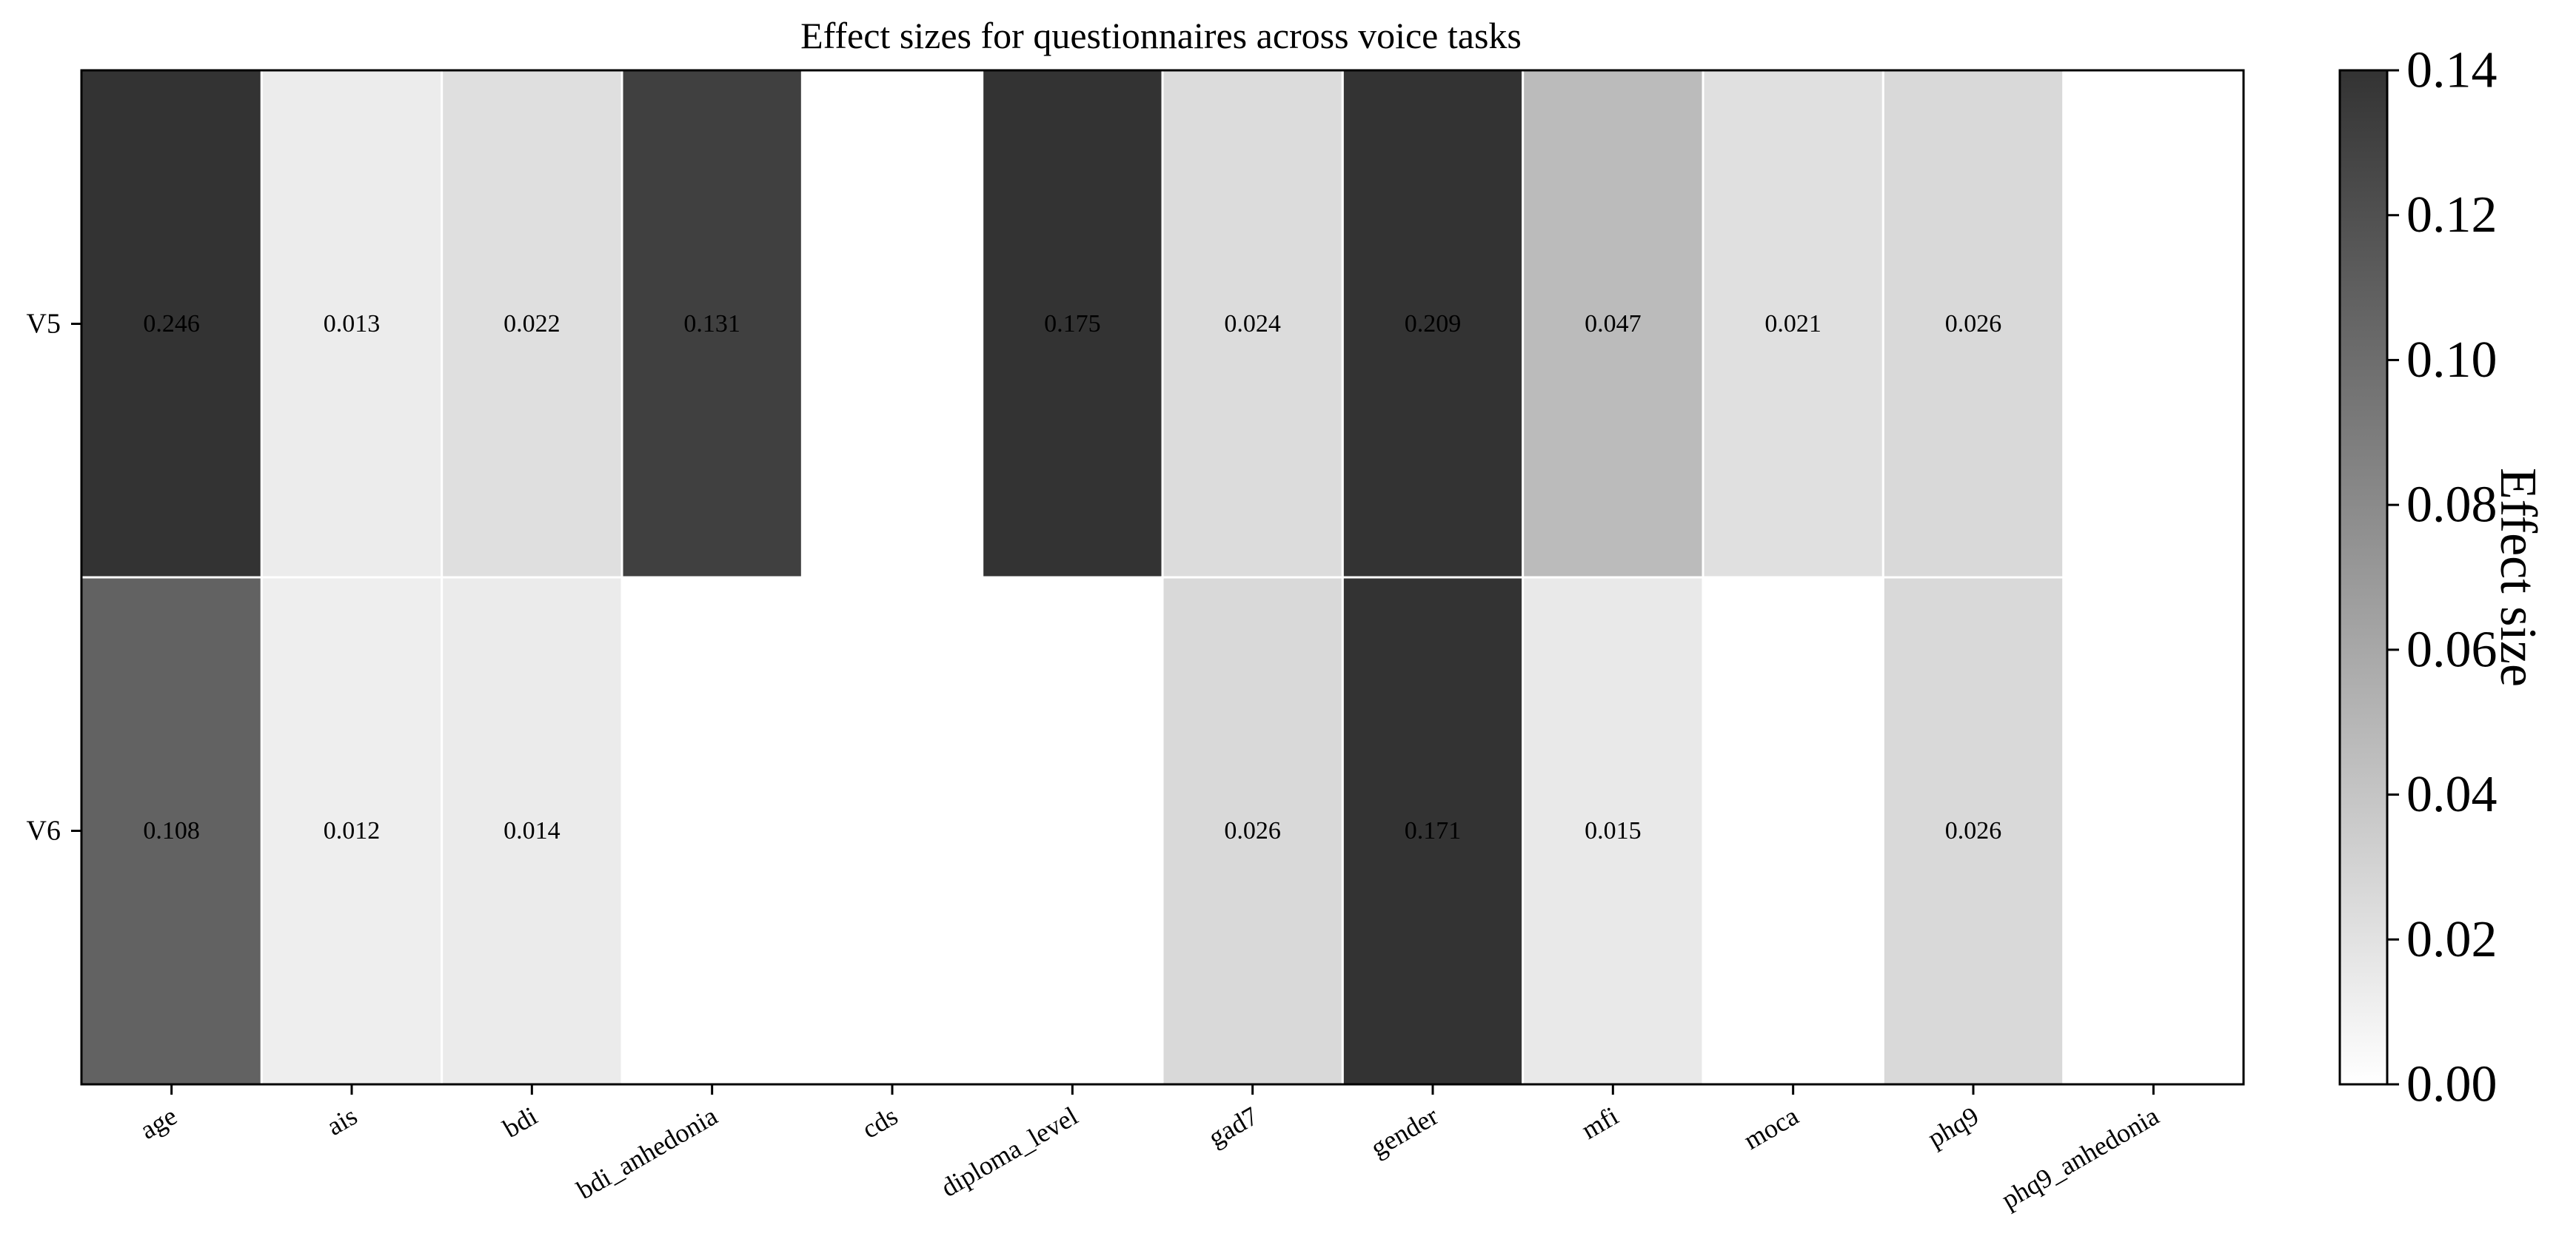 This screenshot has height=1259, width=2576. What do you see at coordinates (2452, 794) in the screenshot?
I see `colorbar-tick-label: 0.04` at bounding box center [2452, 794].